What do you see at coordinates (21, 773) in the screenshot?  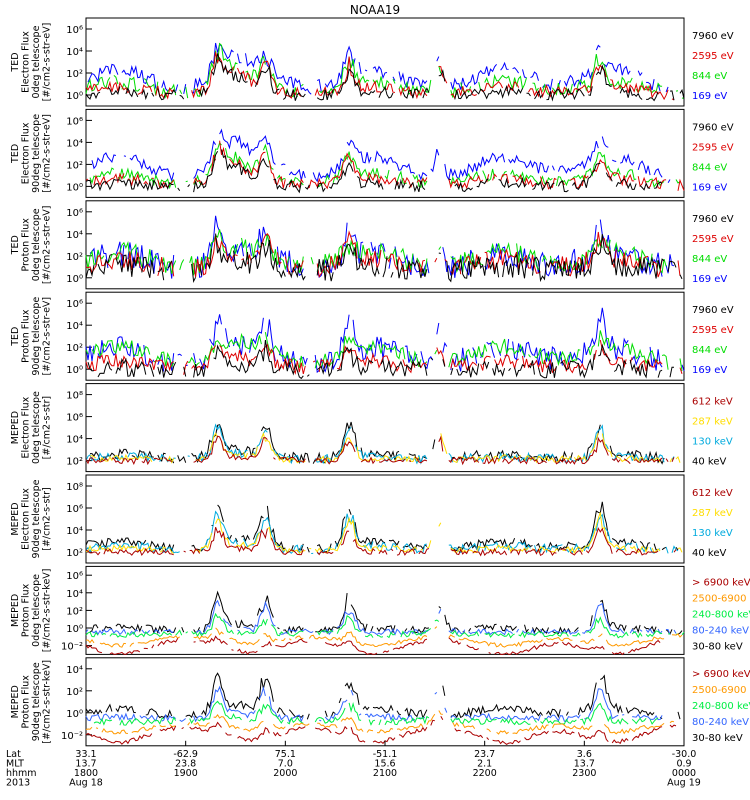 I see `x-row-label: hhmm` at bounding box center [21, 773].